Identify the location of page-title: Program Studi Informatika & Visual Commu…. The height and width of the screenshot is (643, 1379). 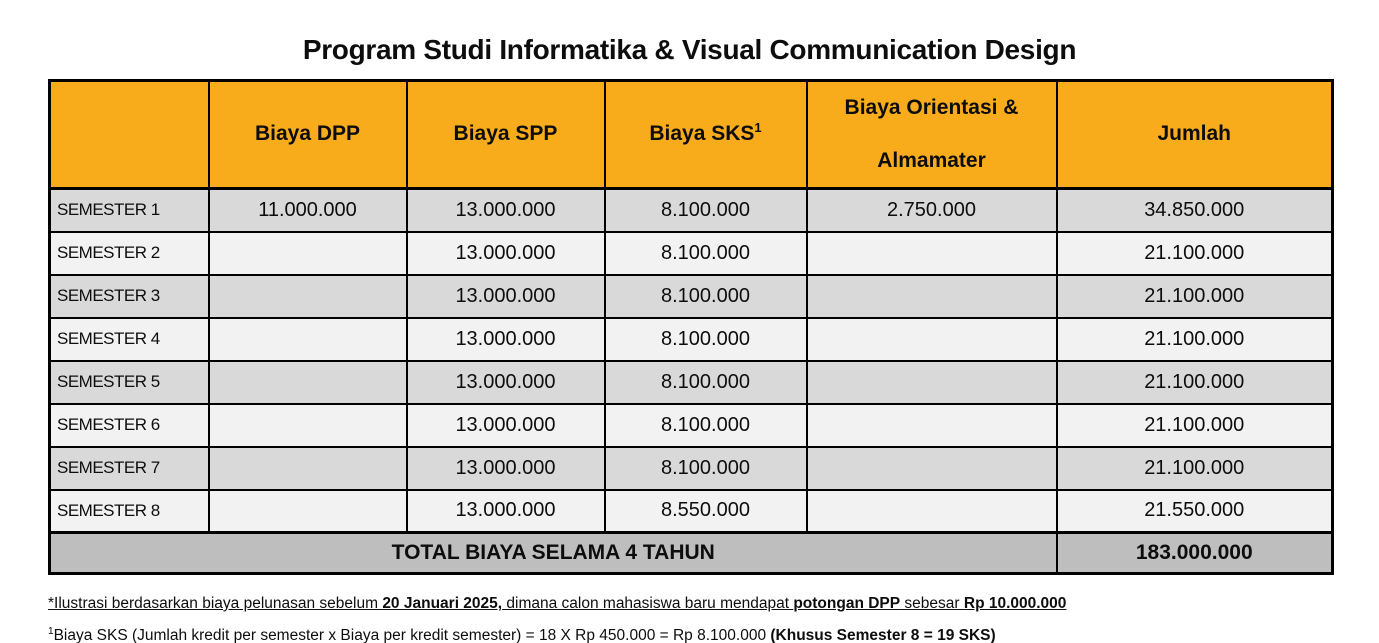
(689, 49).